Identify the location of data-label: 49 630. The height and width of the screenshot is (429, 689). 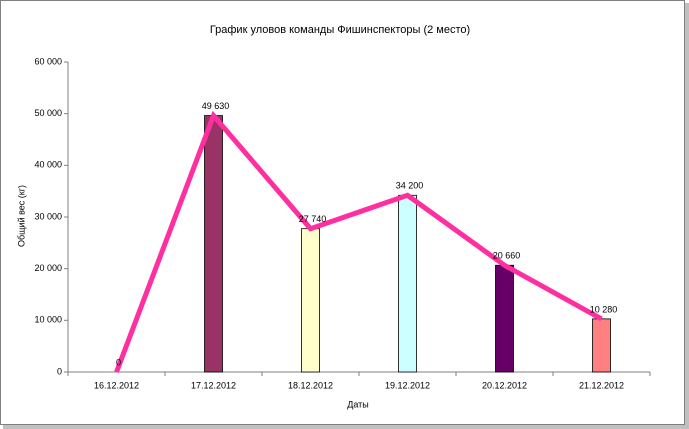
(216, 106).